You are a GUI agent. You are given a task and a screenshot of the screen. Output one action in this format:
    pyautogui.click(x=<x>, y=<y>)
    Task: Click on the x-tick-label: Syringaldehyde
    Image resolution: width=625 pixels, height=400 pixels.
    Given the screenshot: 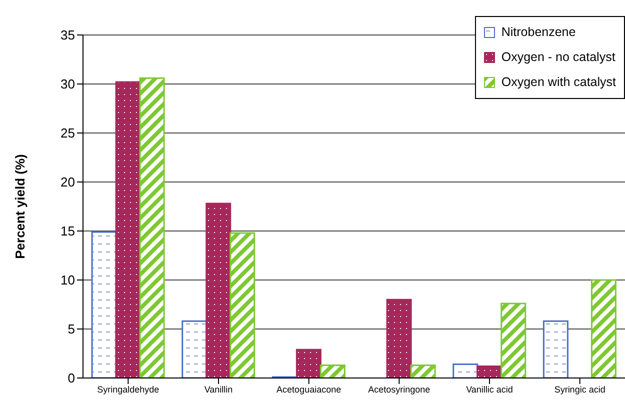 What is the action you would take?
    pyautogui.click(x=128, y=389)
    